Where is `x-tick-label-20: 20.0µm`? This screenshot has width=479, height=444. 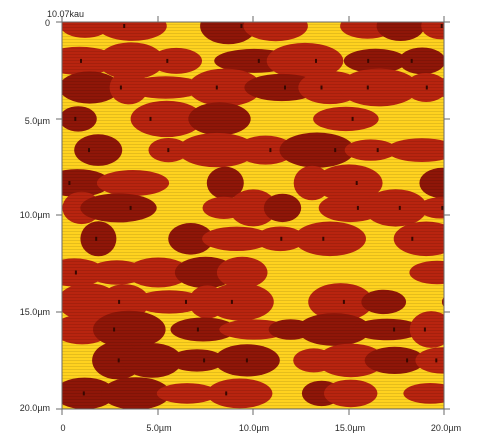 x-tick-label-20: 20.0µm is located at coordinates (446, 428).